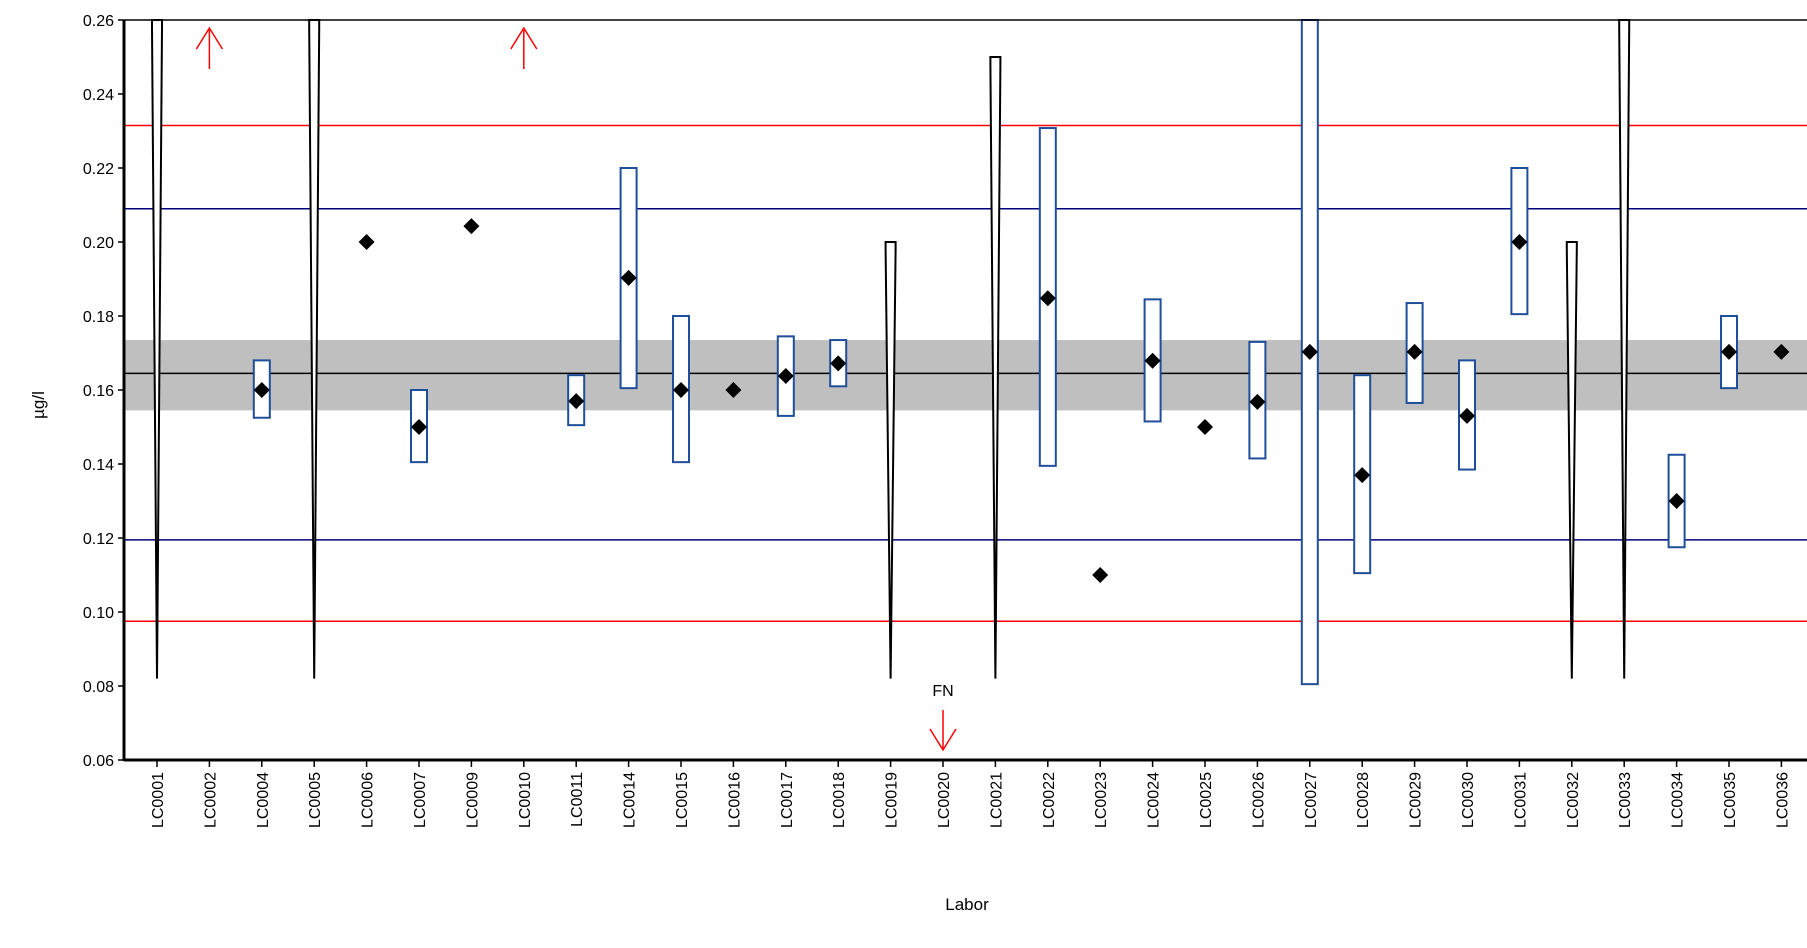 The height and width of the screenshot is (948, 1807). What do you see at coordinates (944, 800) in the screenshot?
I see `x-tick-label-lc0020: LC0020` at bounding box center [944, 800].